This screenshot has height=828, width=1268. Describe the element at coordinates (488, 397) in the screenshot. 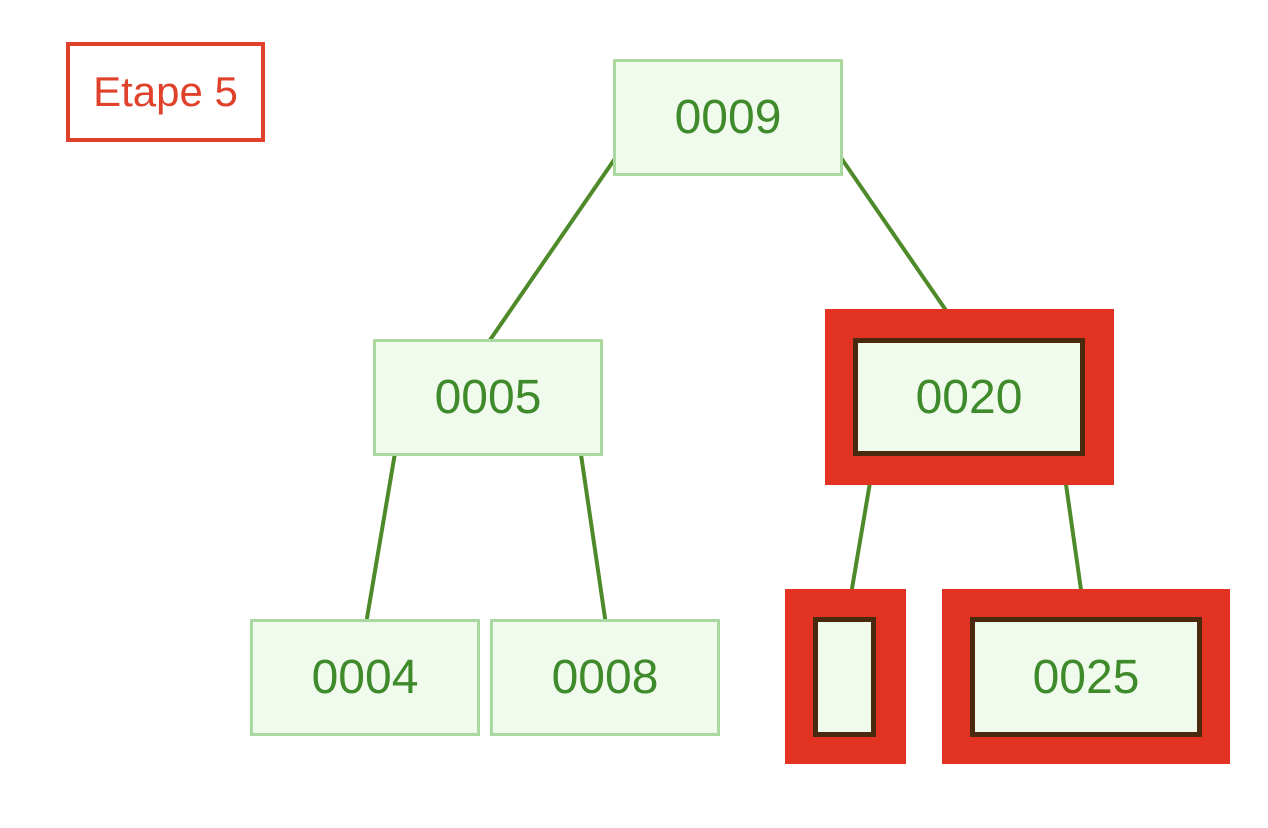

I see `tree-node-left: 0005` at that location.